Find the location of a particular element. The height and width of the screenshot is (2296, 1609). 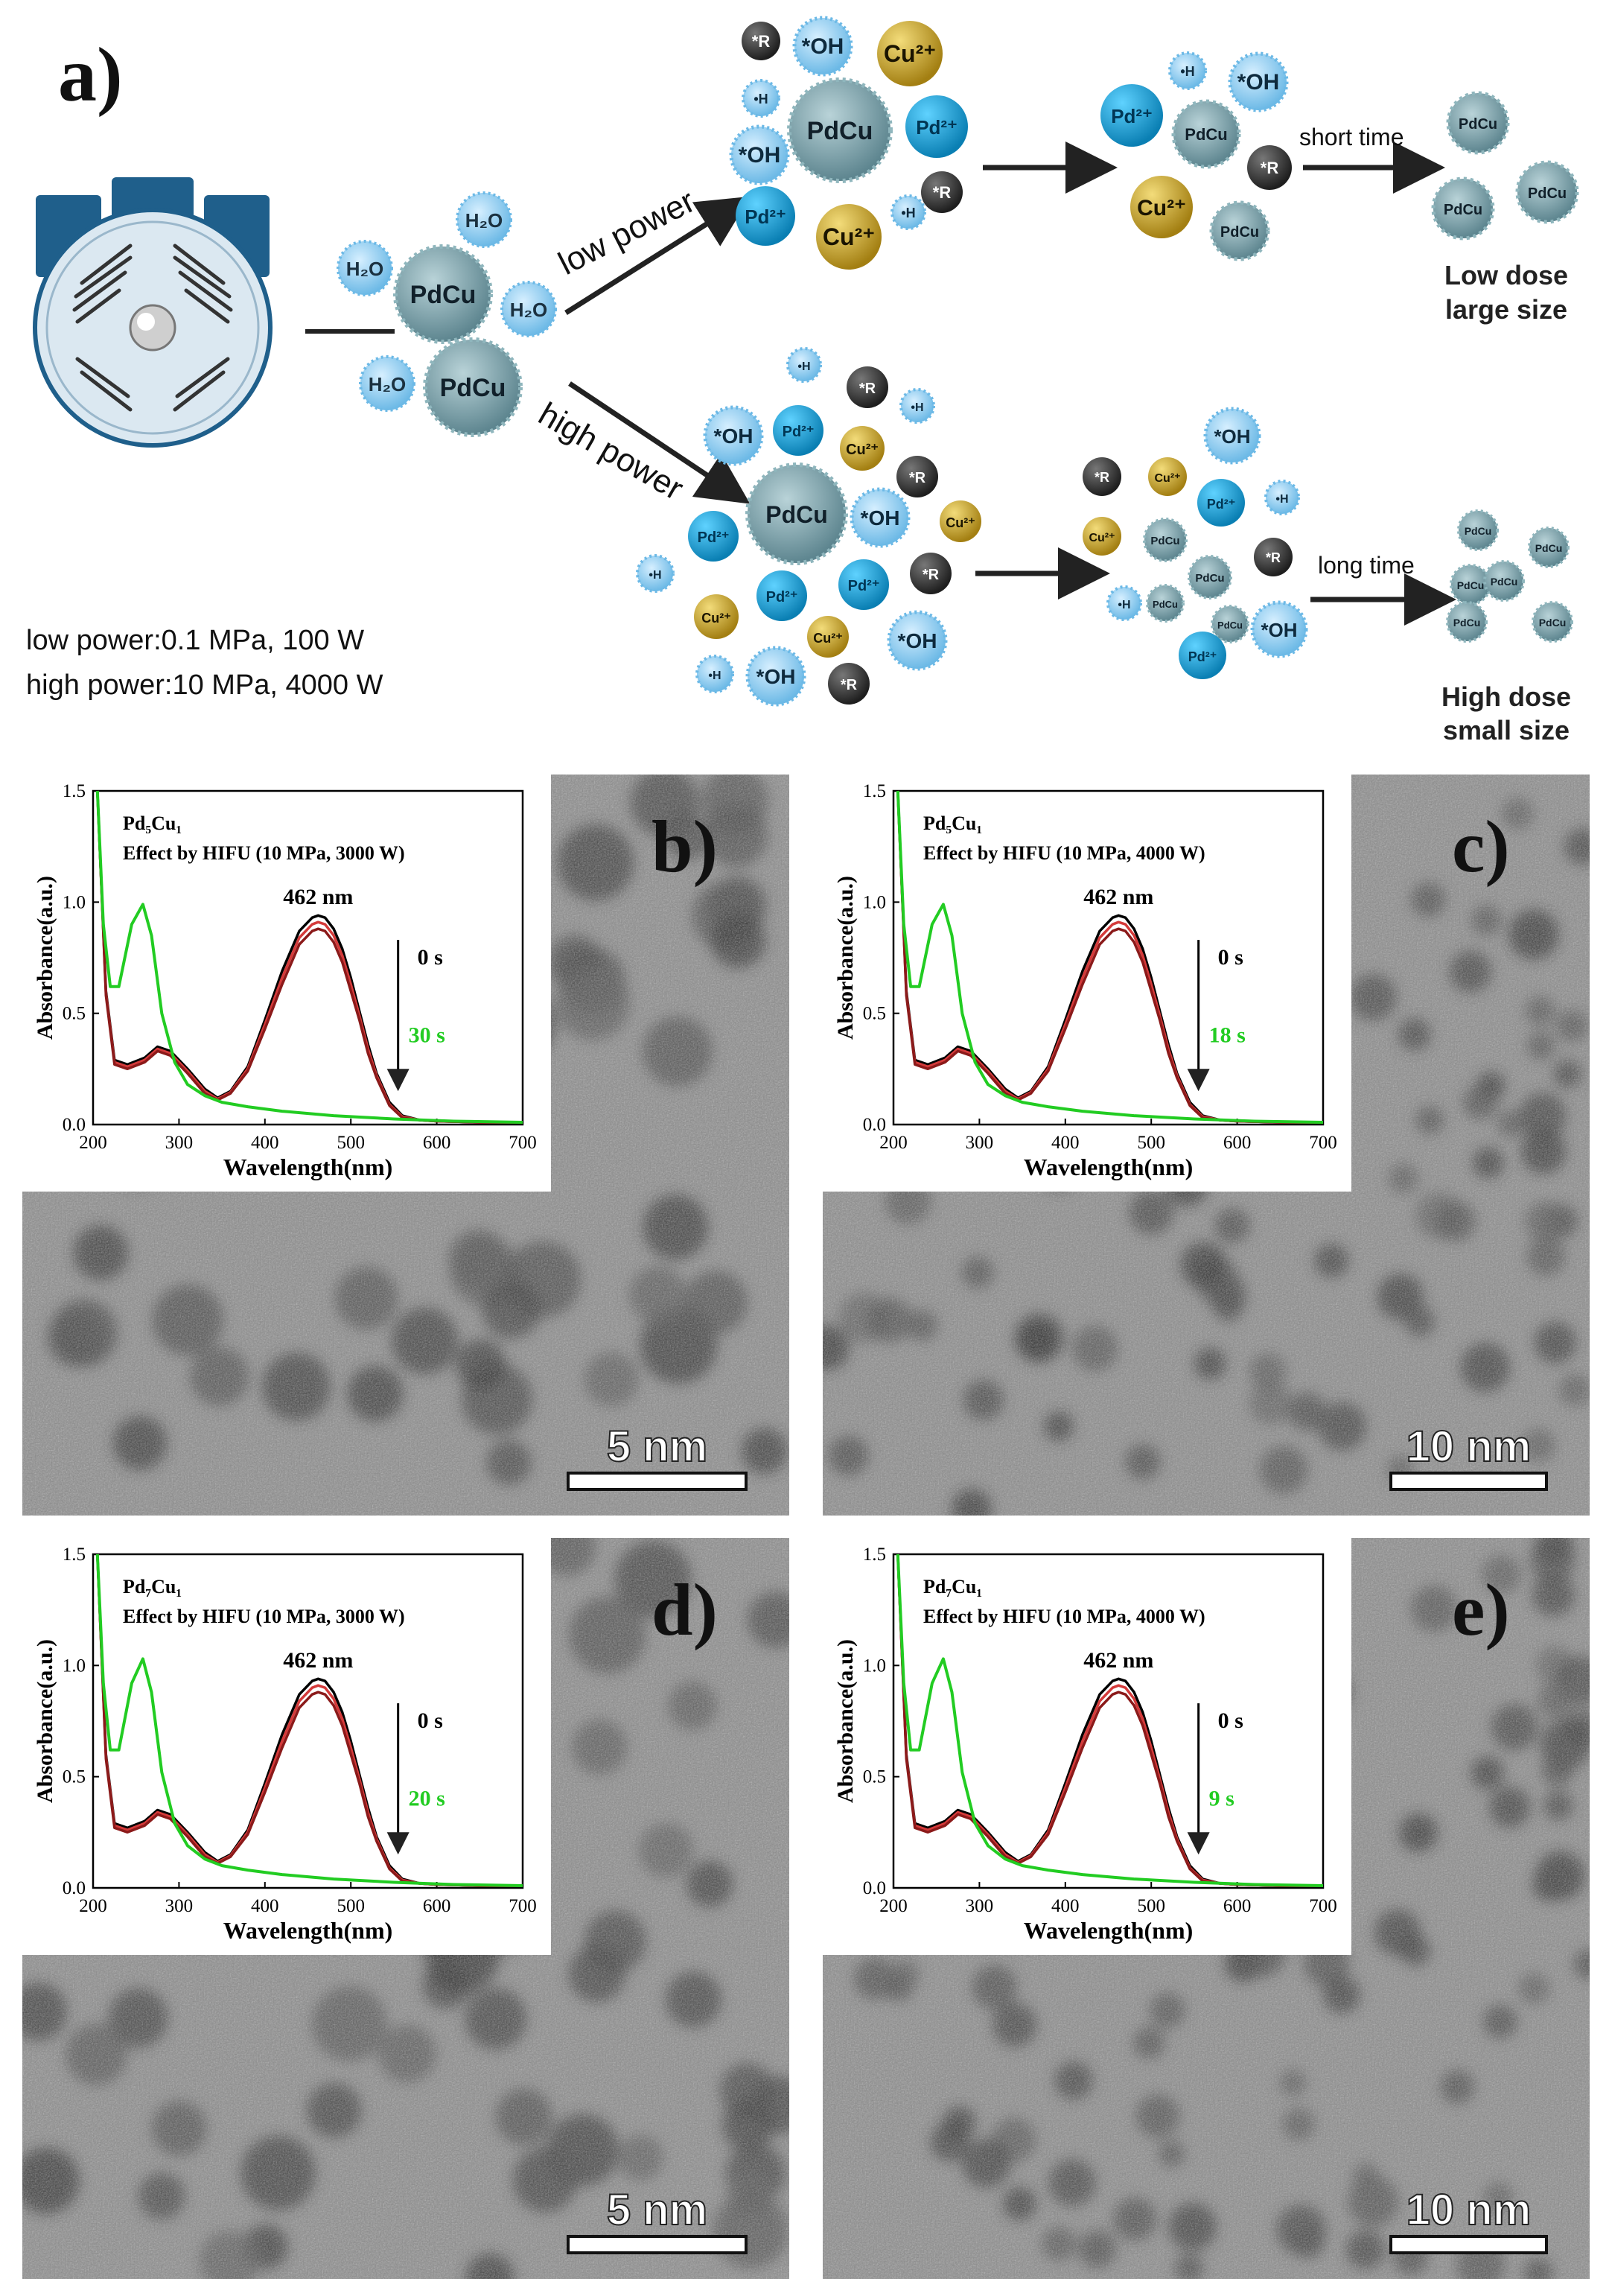

high-dose-label: High dose is located at coordinates (1506, 696).